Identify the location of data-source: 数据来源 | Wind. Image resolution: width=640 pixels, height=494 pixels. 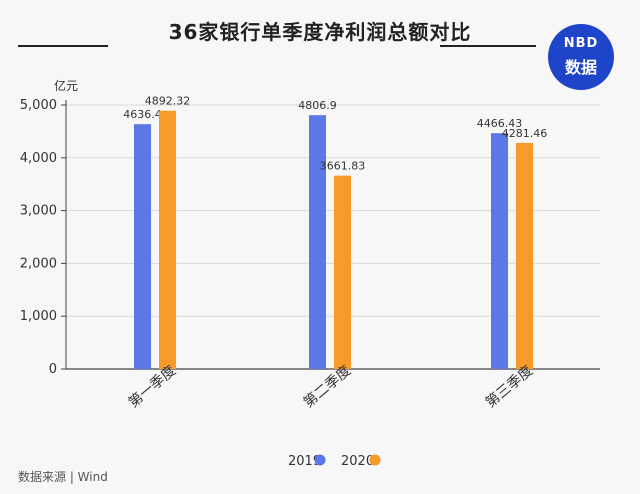
(63, 477).